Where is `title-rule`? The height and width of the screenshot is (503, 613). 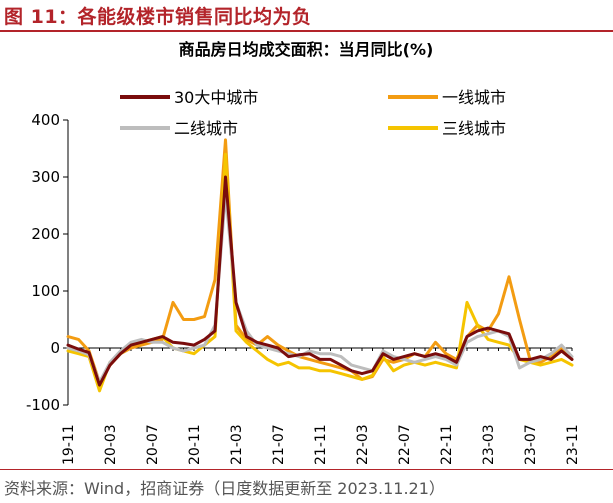
title-rule is located at coordinates (306, 31).